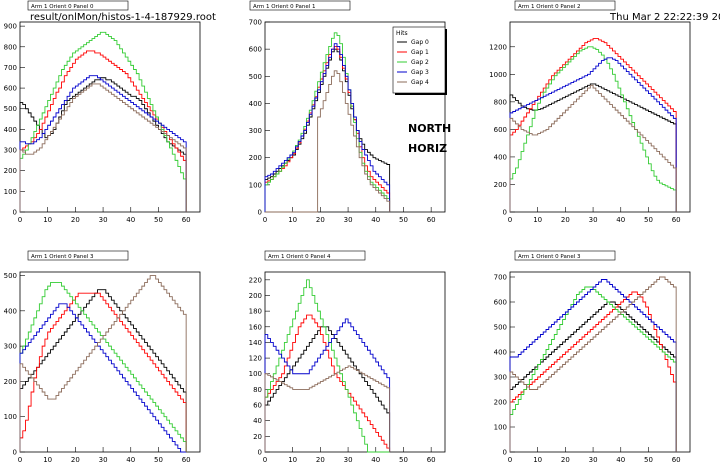 Image resolution: width=720 pixels, height=474 pixels. Describe the element at coordinates (498, 75) in the screenshot. I see `y-tick-label: 1000` at that location.